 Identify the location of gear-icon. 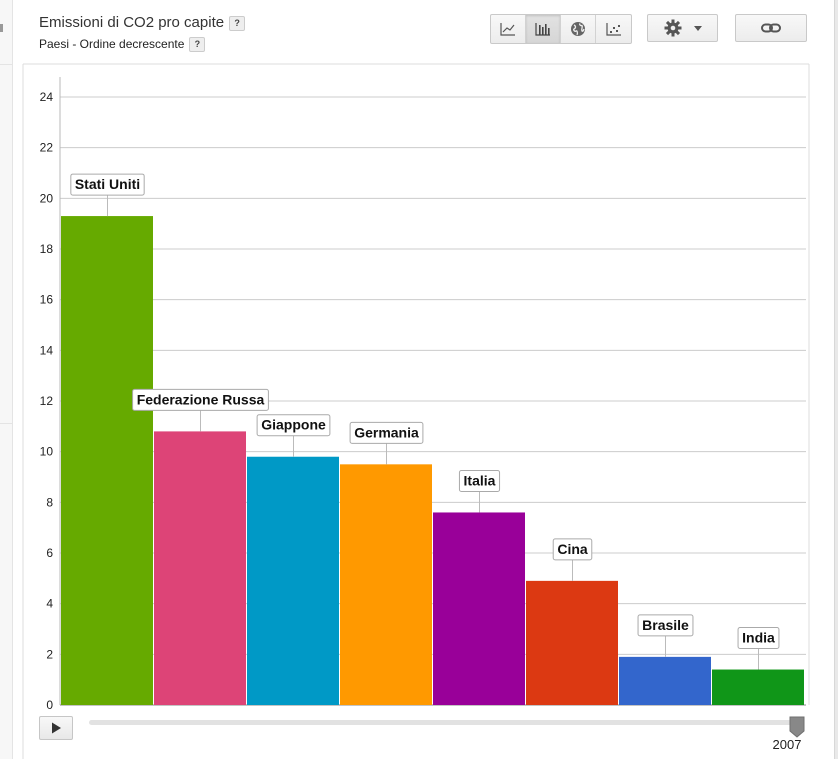
(672, 28).